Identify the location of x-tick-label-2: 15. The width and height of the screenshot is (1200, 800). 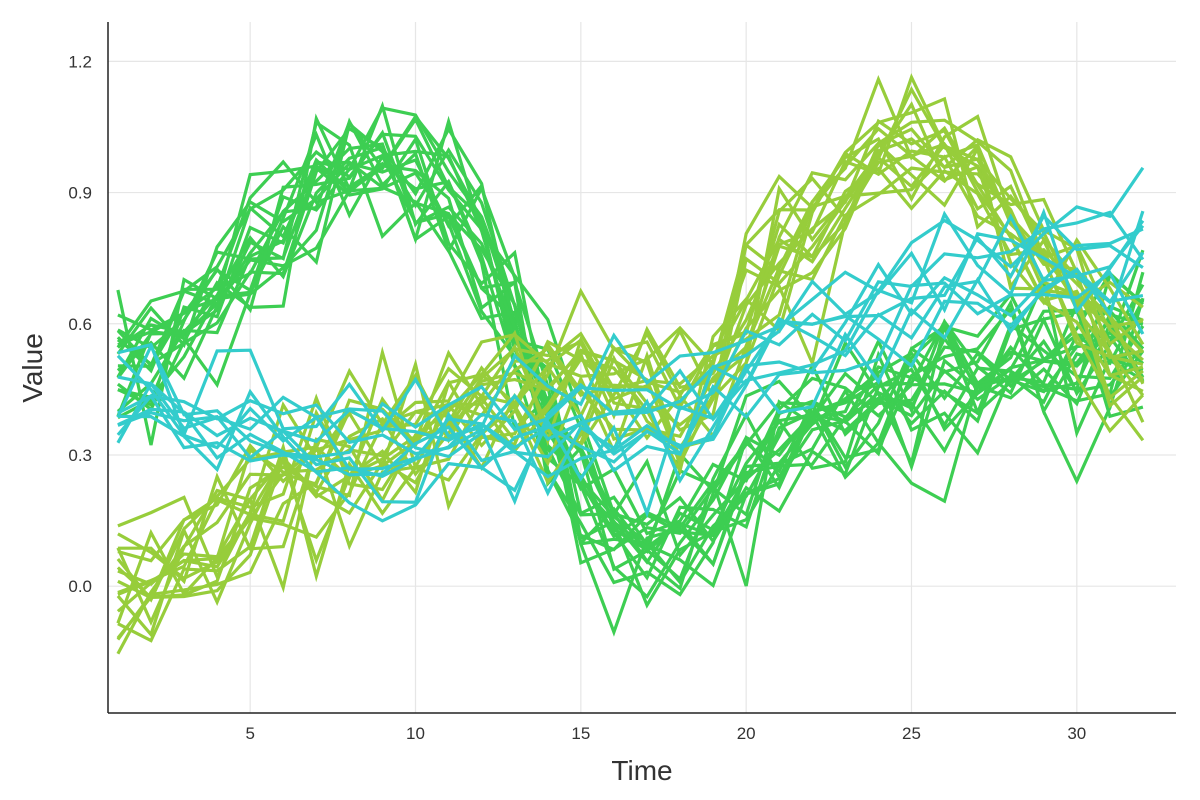
(580, 733).